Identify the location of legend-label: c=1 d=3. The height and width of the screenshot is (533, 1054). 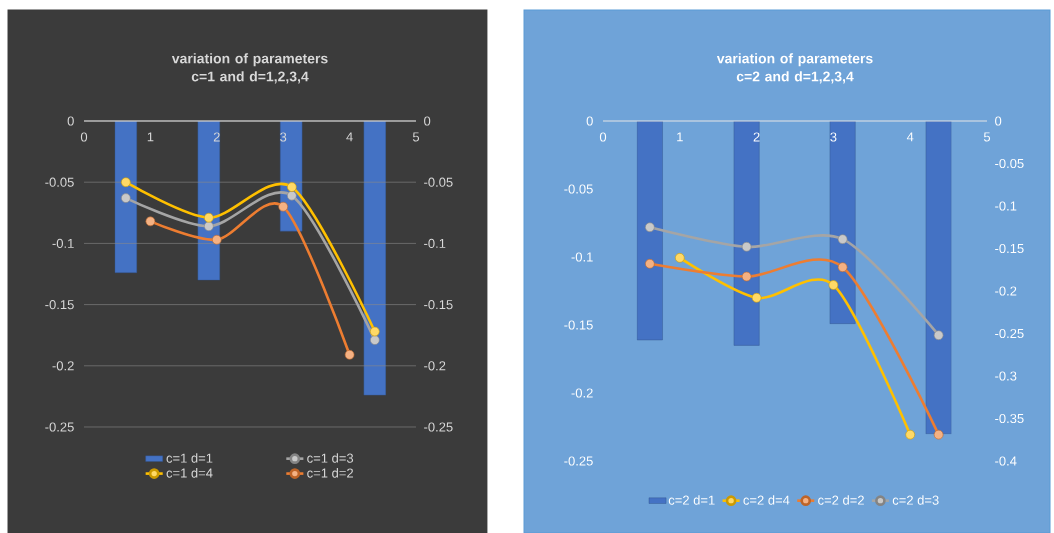
(330, 458).